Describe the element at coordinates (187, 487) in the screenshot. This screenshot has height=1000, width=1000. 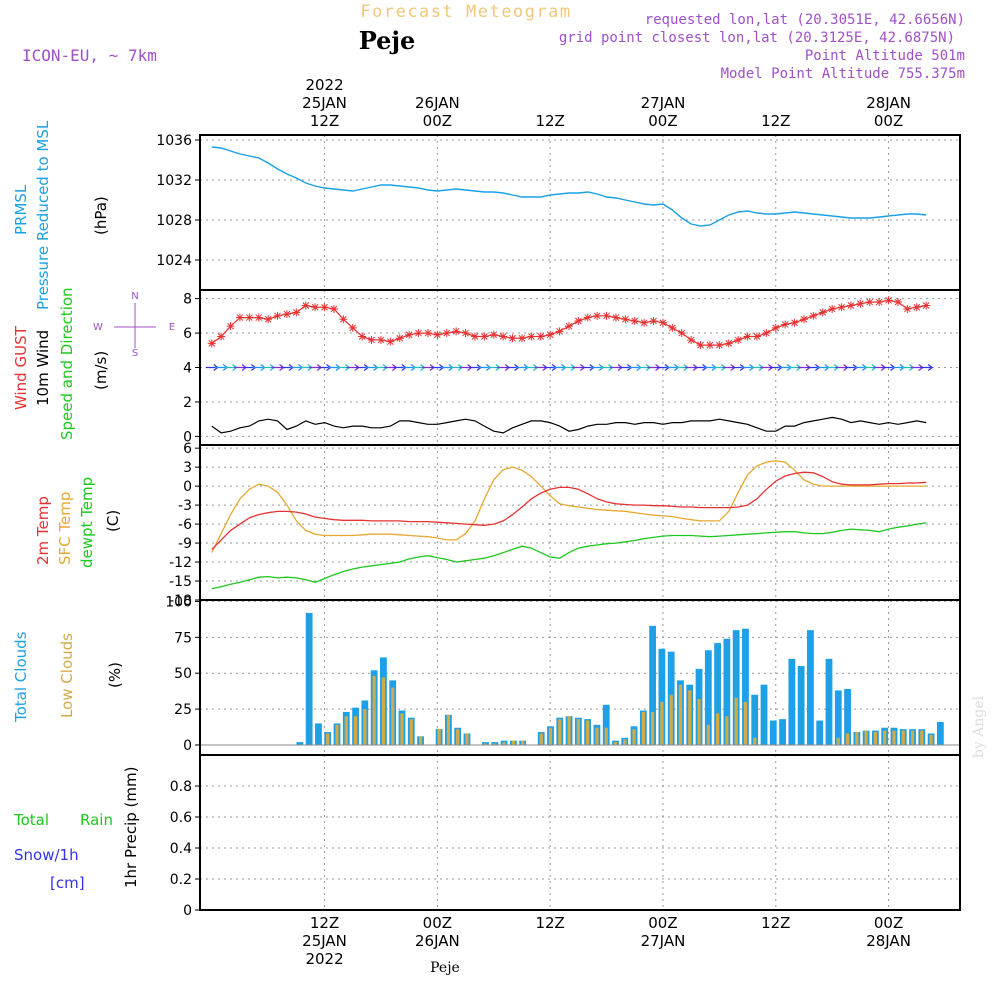
I see `temp-ytick-label: 0` at that location.